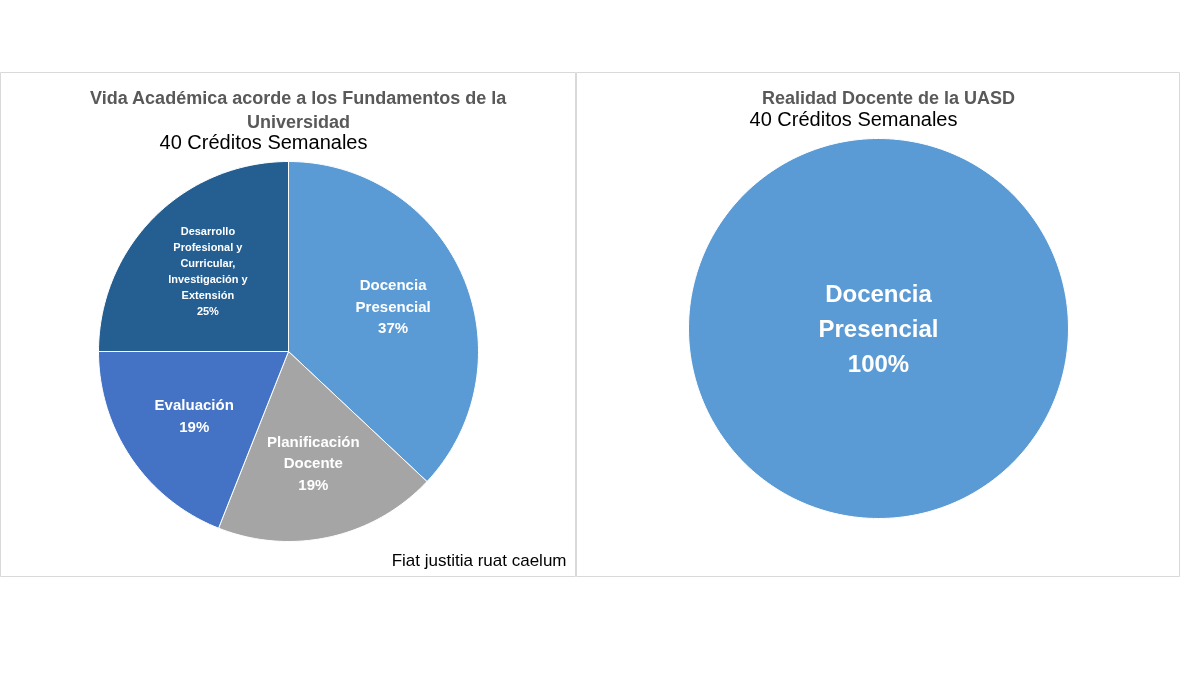  Describe the element at coordinates (208, 310) in the screenshot. I see `data-label: 25%` at that location.